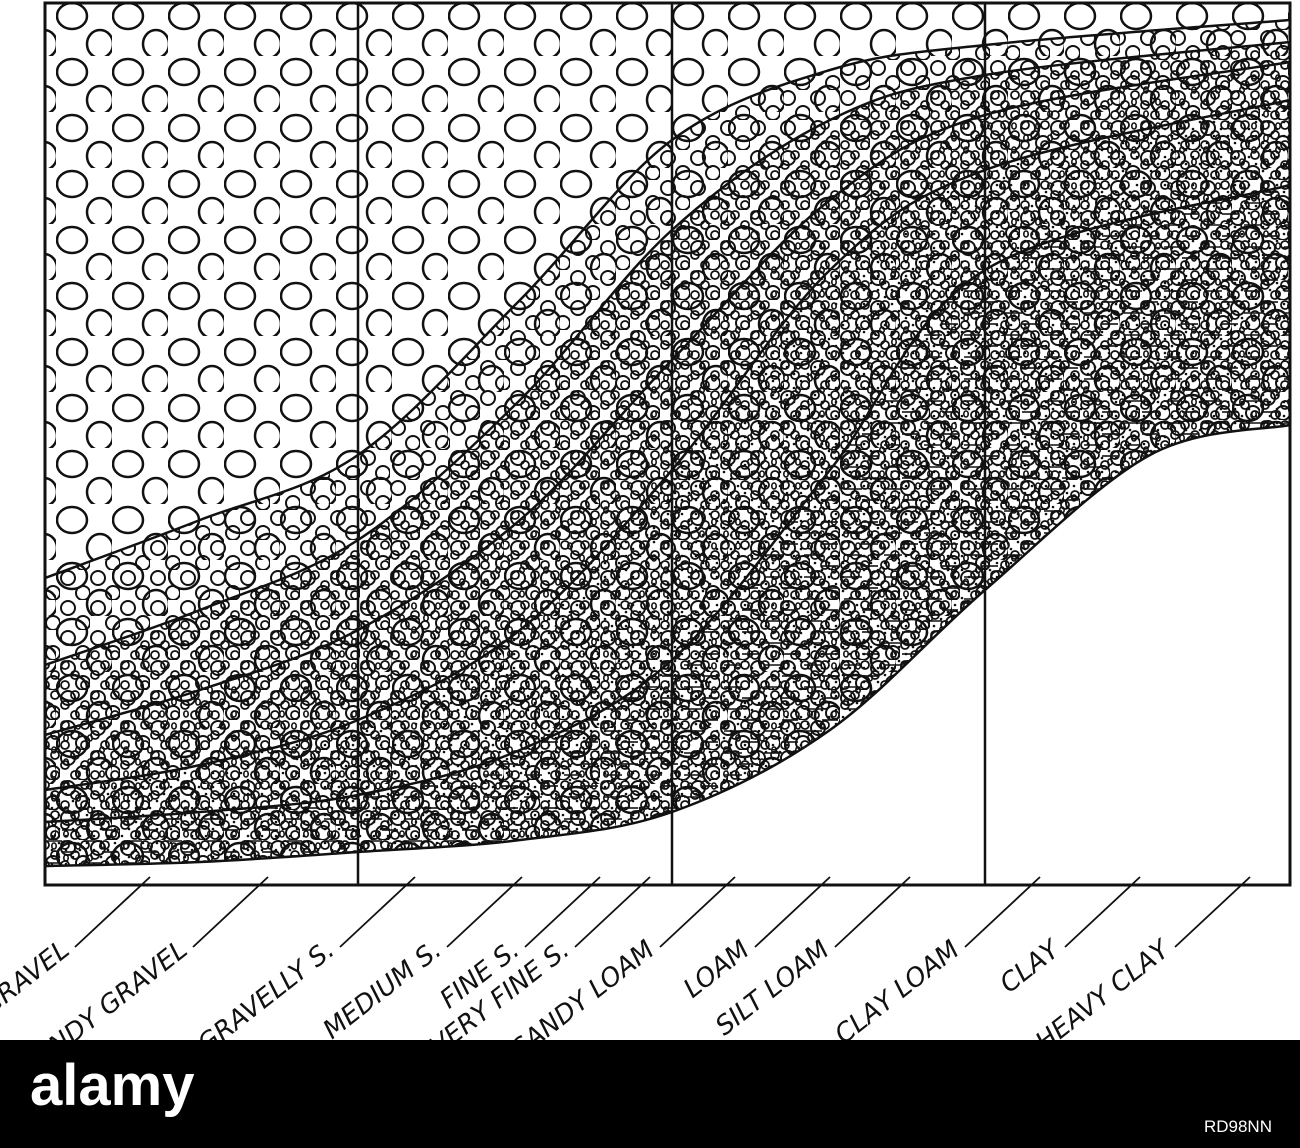 This screenshot has height=1148, width=1300. Describe the element at coordinates (897, 992) in the screenshot. I see `texture-label: CLAY LOAM` at that location.